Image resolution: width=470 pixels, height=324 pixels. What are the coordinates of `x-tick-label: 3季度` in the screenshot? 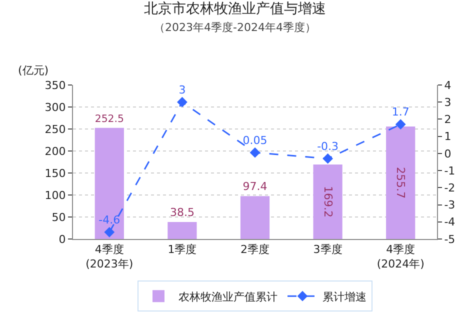 It's located at (327, 249).